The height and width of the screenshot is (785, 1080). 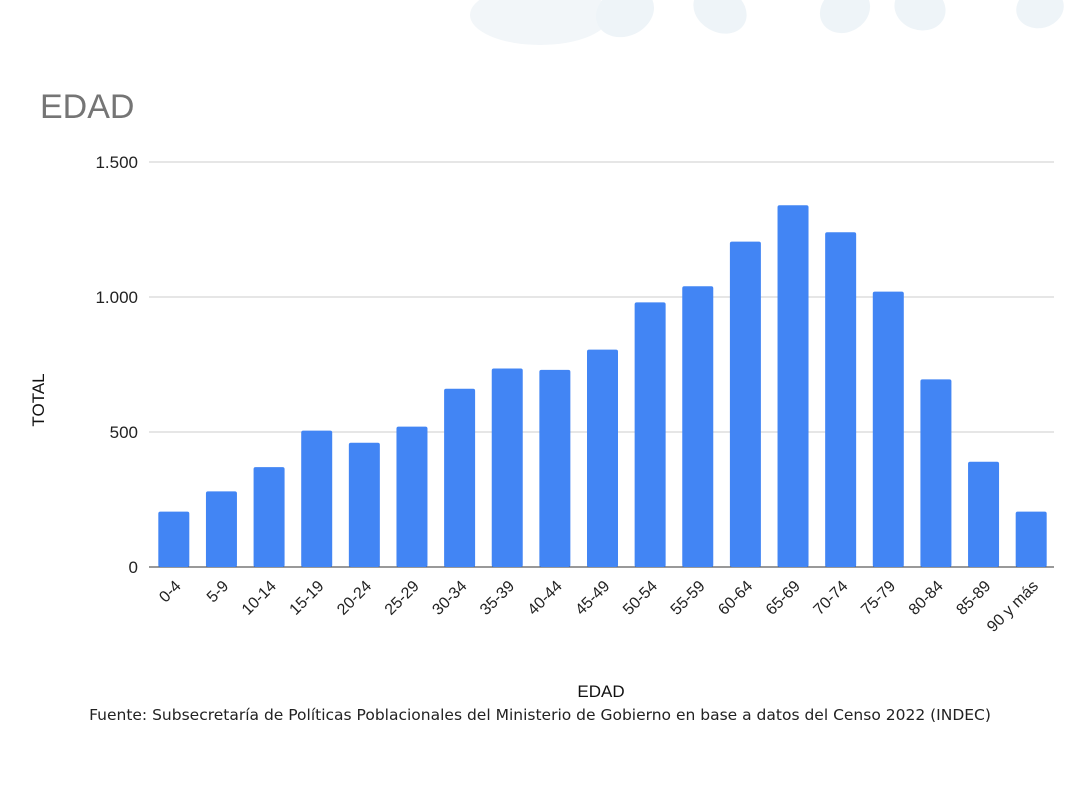 What do you see at coordinates (402, 598) in the screenshot?
I see `x-tick-label: 25-29` at bounding box center [402, 598].